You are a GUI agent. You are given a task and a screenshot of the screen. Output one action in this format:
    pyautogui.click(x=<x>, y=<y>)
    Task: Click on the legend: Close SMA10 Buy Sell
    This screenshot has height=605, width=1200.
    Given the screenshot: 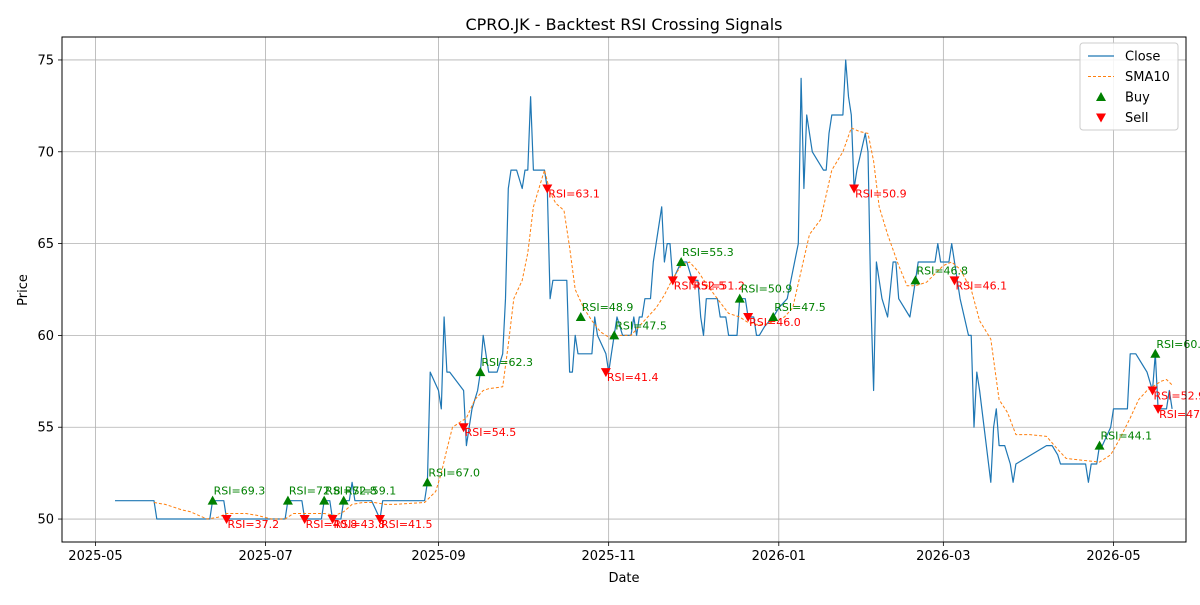 What is the action you would take?
    pyautogui.click(x=1129, y=86)
    